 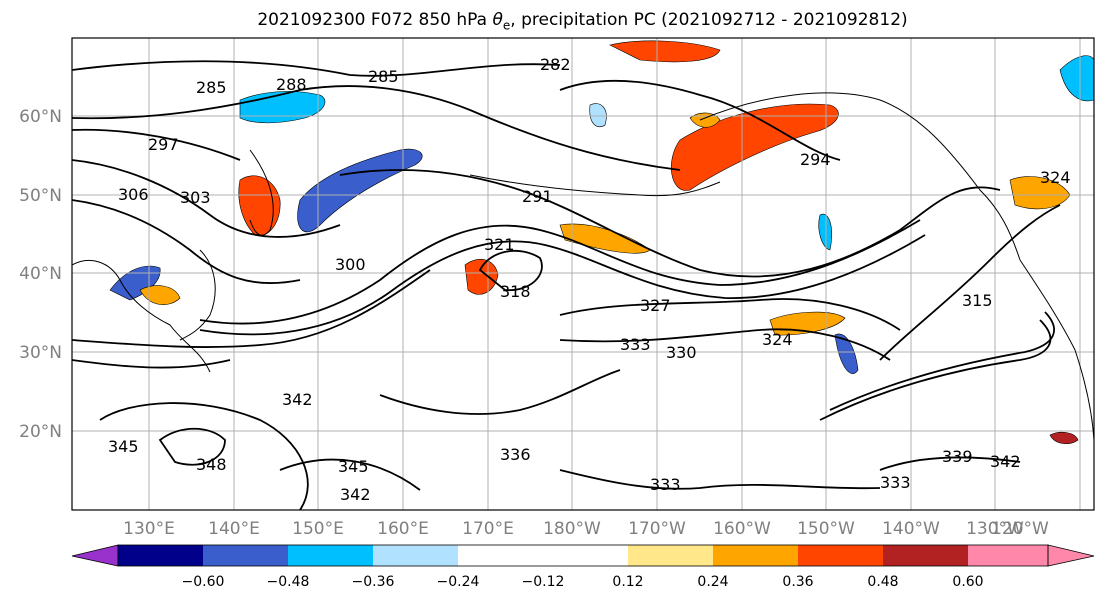 I want to click on colorbar-tick-060: 0.60, so click(x=967, y=582).